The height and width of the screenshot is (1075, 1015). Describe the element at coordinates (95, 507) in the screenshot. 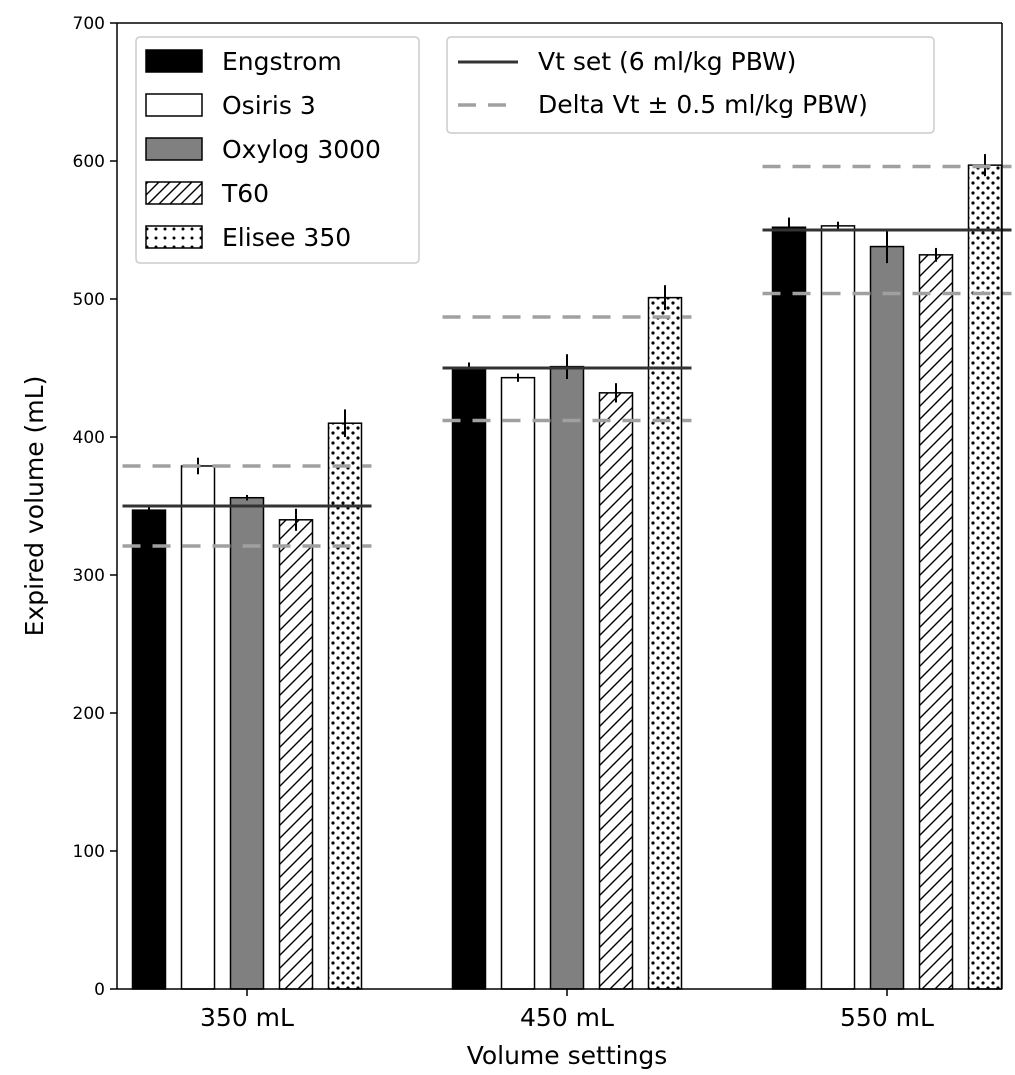

I see `y-ticks: 0 100 200 300 400 500 600 700` at that location.